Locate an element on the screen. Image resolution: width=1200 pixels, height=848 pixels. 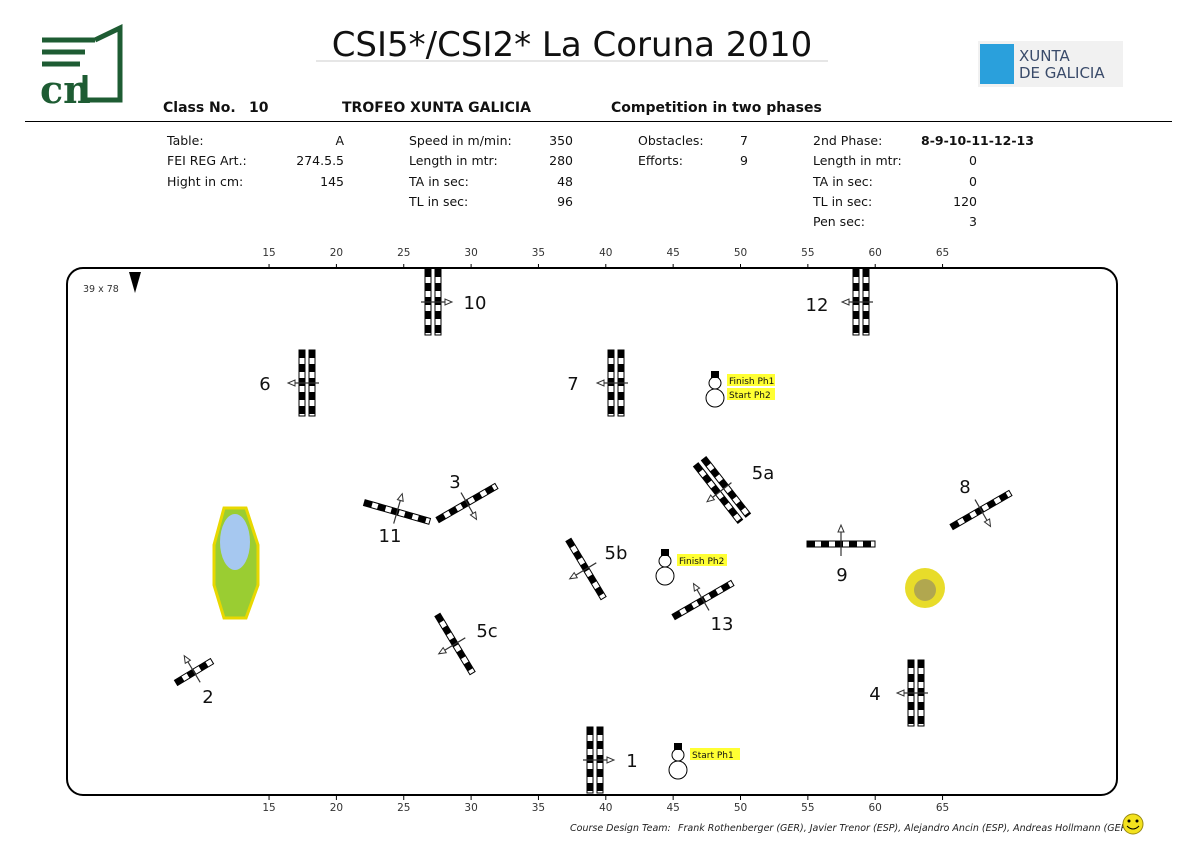
marker-label: Start Ph2 is located at coordinates (750, 396).